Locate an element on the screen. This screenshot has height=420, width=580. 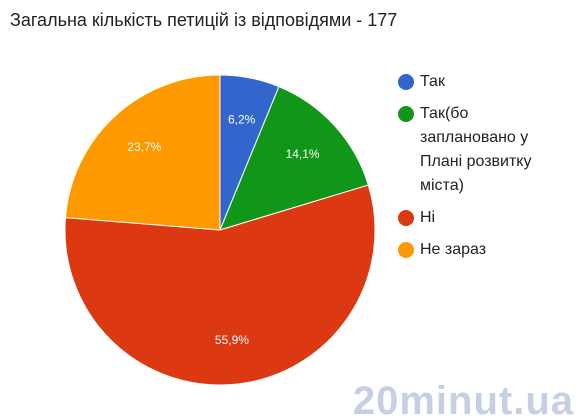
slice-label: 6,2% is located at coordinates (242, 120).